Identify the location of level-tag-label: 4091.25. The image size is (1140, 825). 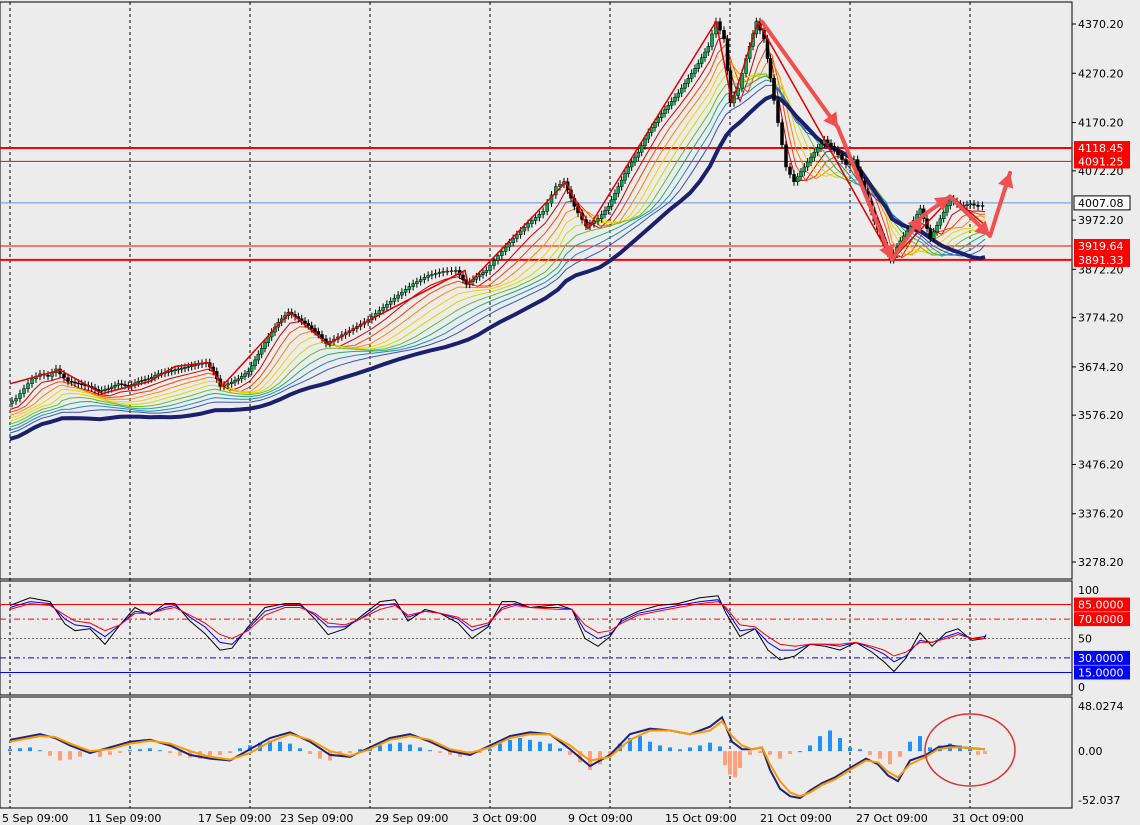
(1101, 161).